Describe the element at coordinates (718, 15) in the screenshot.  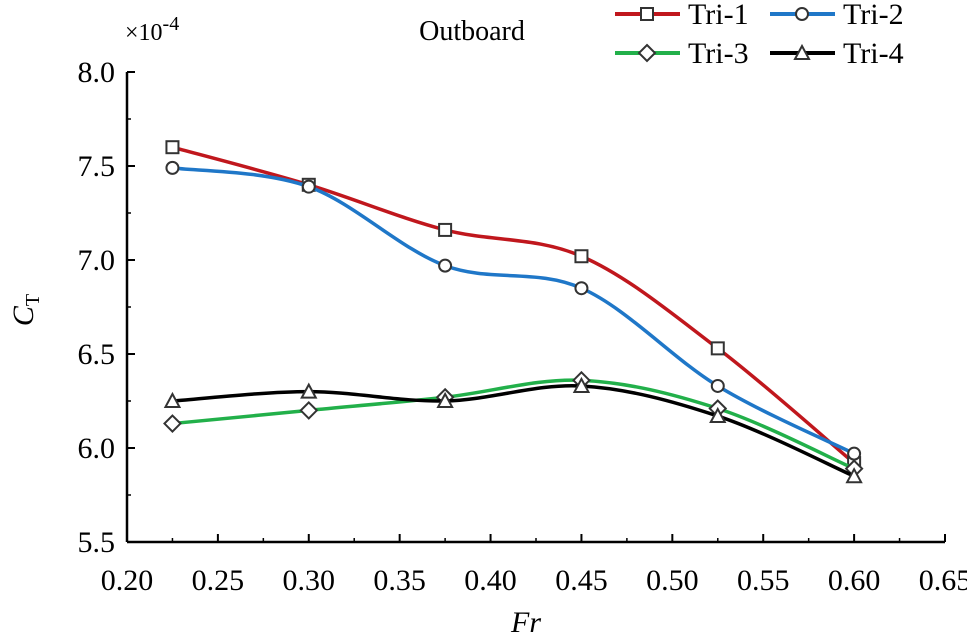
I see `legend-label: Tri-1` at that location.